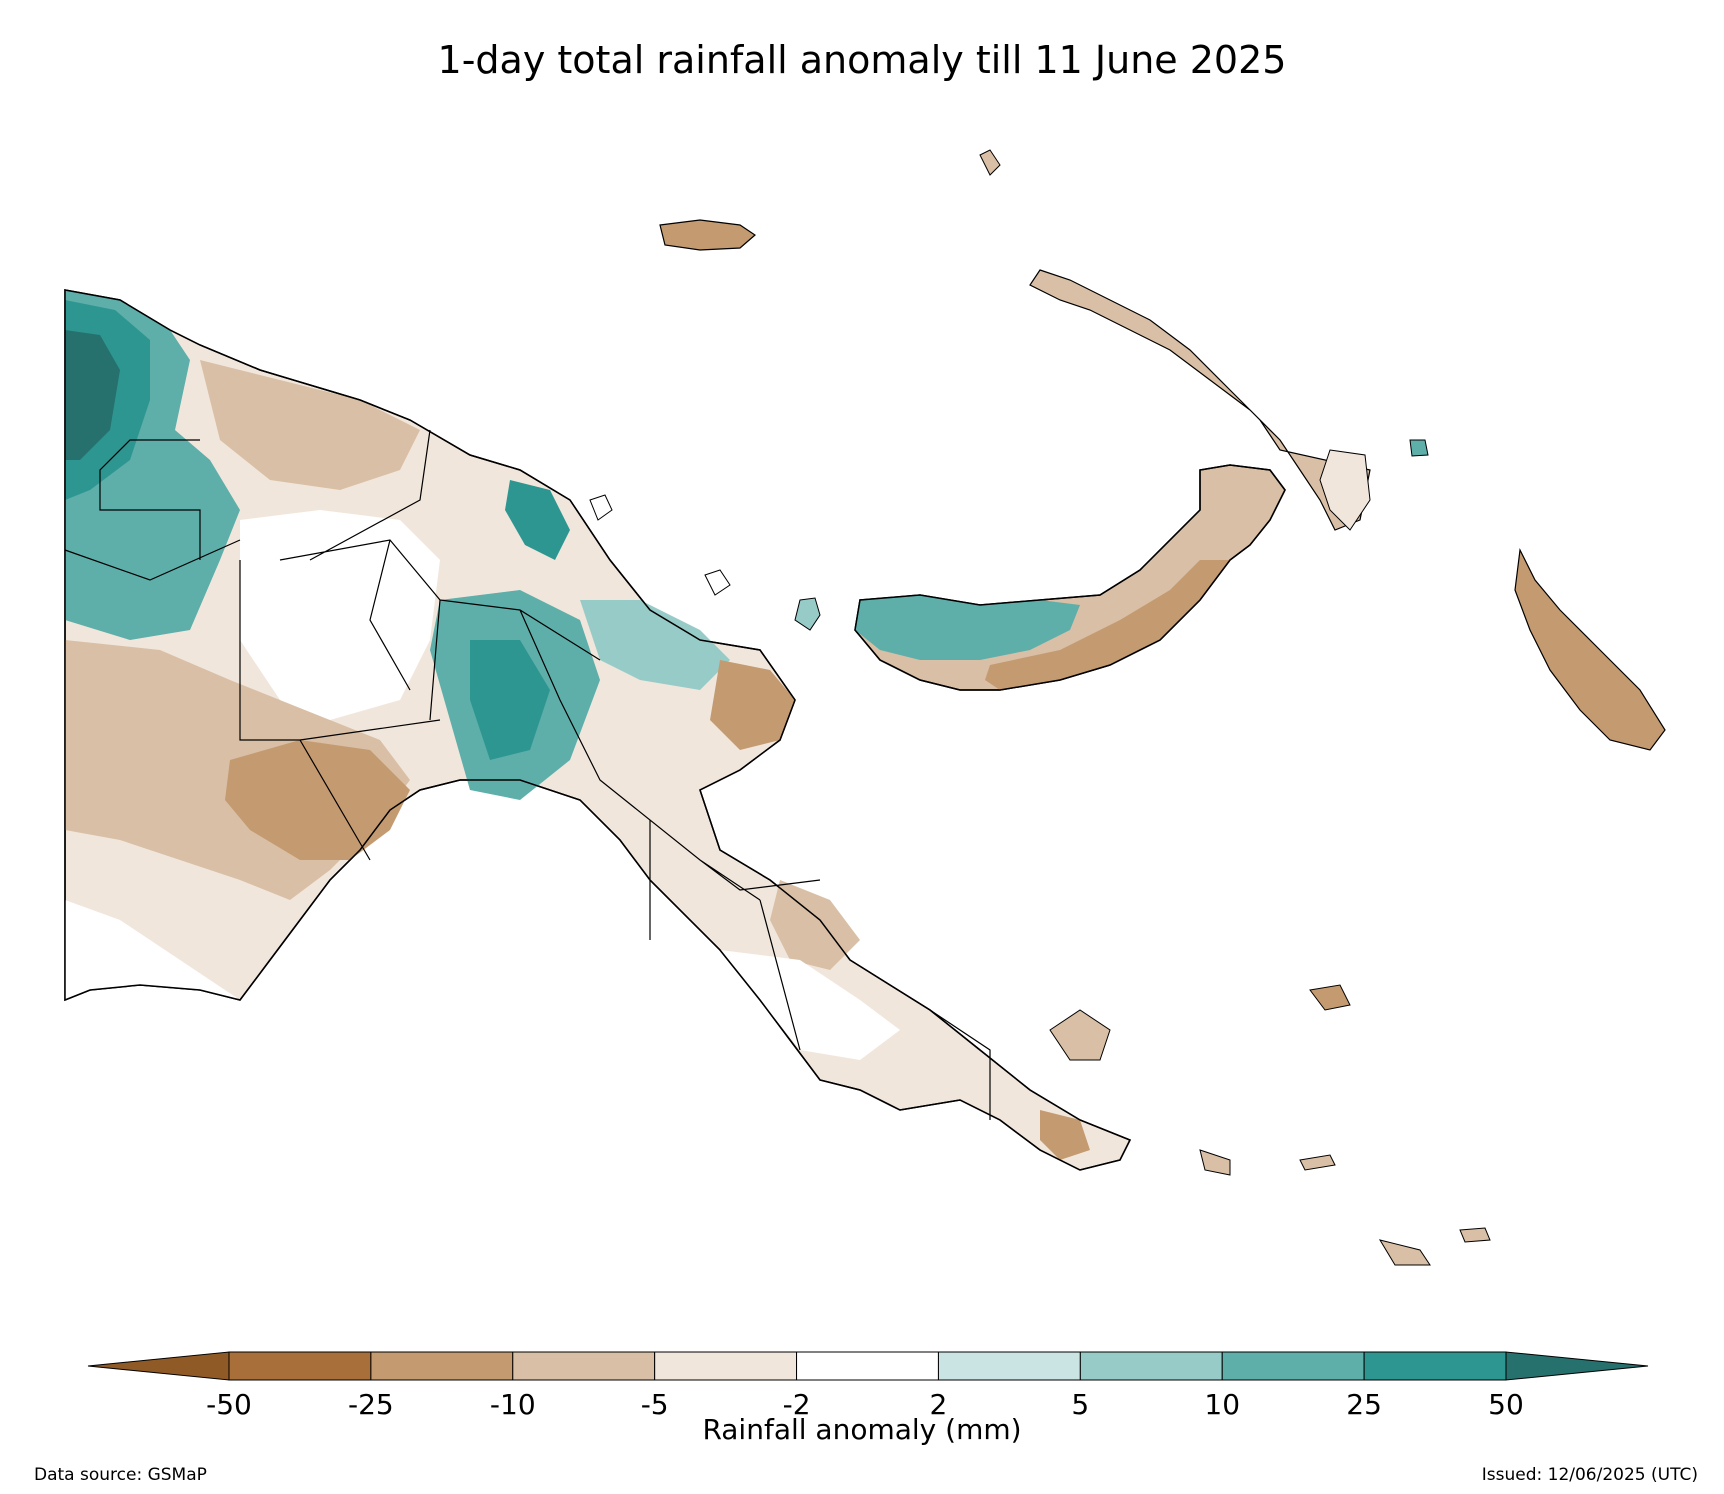 Image resolution: width=1724 pixels, height=1494 pixels. I want to click on manus, so click(707, 235).